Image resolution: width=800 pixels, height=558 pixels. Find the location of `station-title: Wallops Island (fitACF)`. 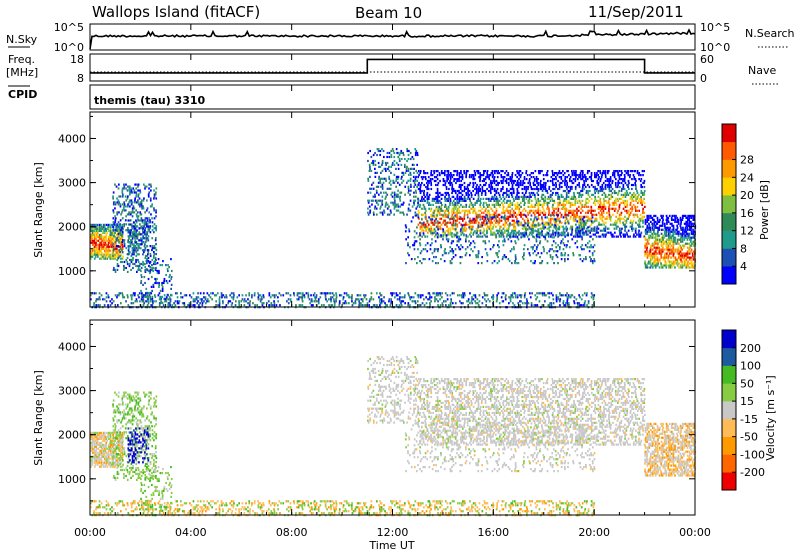

station-title: Wallops Island (fitACF) is located at coordinates (176, 12).